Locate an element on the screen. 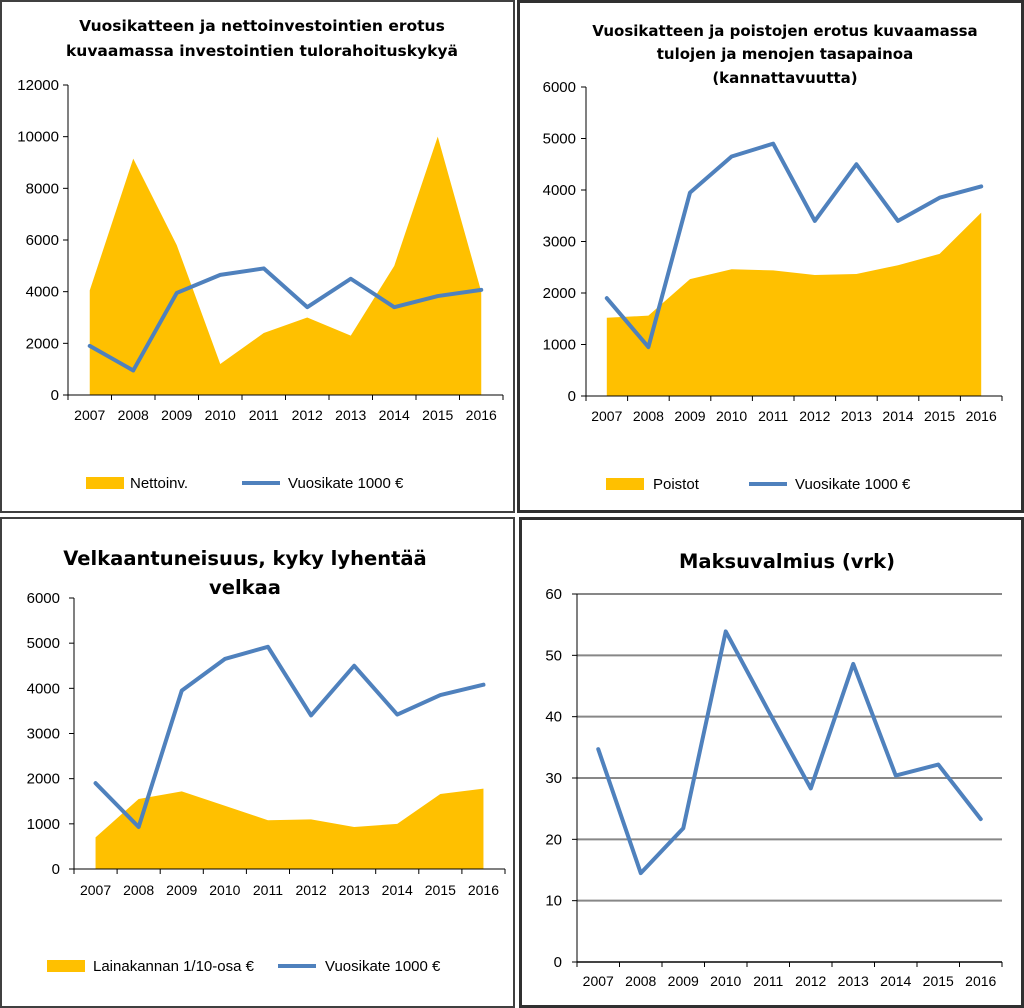 The image size is (1024, 1008). y-tick-label: 8000 is located at coordinates (42, 188).